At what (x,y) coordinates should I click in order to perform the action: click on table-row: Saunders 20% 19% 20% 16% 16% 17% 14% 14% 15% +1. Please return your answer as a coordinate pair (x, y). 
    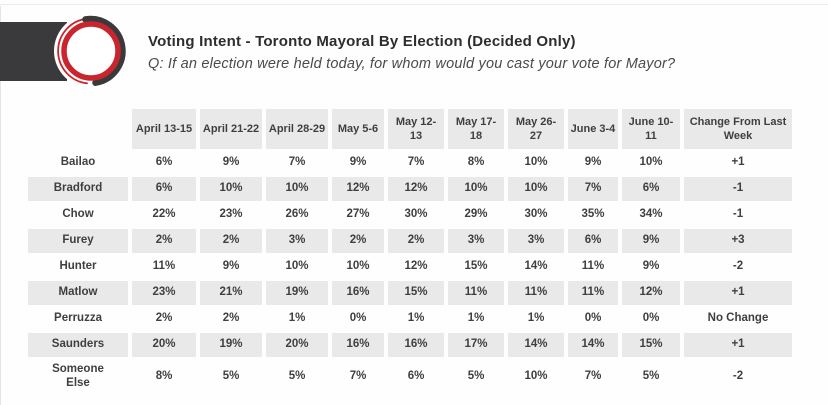
    Looking at the image, I should click on (410, 345).